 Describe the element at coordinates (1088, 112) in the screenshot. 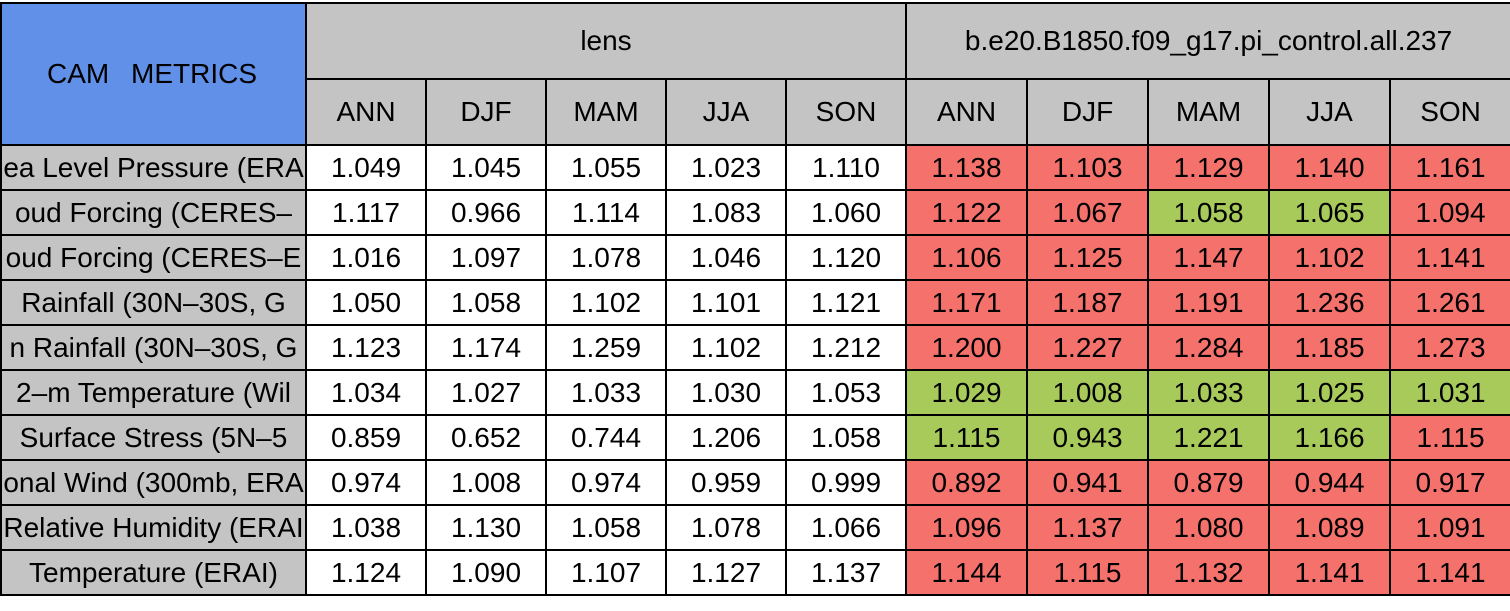

I see `col-header-control-djf: DJF` at that location.